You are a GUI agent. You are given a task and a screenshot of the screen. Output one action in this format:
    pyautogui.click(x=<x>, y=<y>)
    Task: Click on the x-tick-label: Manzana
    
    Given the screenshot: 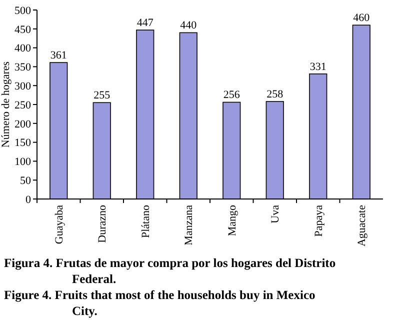 What is the action you would take?
    pyautogui.click(x=189, y=225)
    